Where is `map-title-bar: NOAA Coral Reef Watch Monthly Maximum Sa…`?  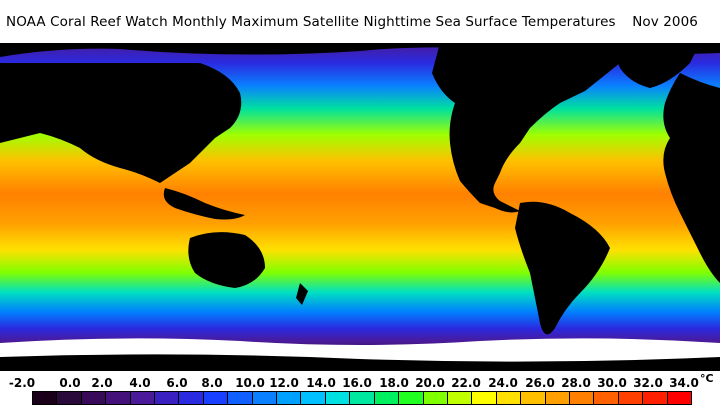
map-title-bar: NOAA Coral Reef Watch Monthly Maximum Sa… is located at coordinates (360, 21).